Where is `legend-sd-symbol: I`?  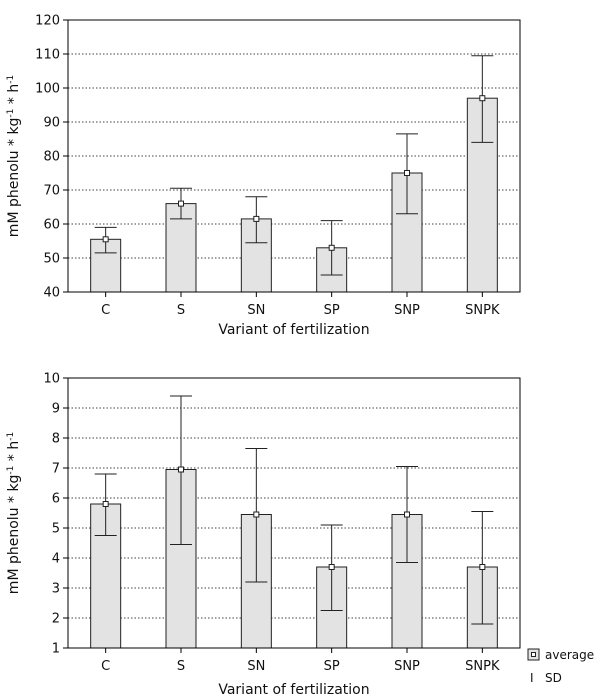 legend-sd-symbol: I is located at coordinates (532, 678).